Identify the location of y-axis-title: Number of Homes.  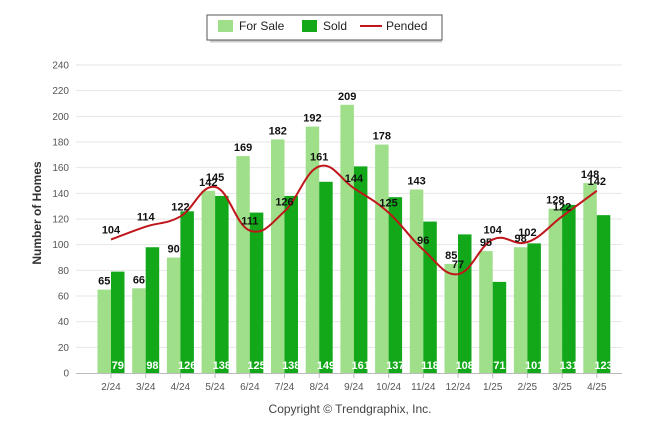
(37, 213).